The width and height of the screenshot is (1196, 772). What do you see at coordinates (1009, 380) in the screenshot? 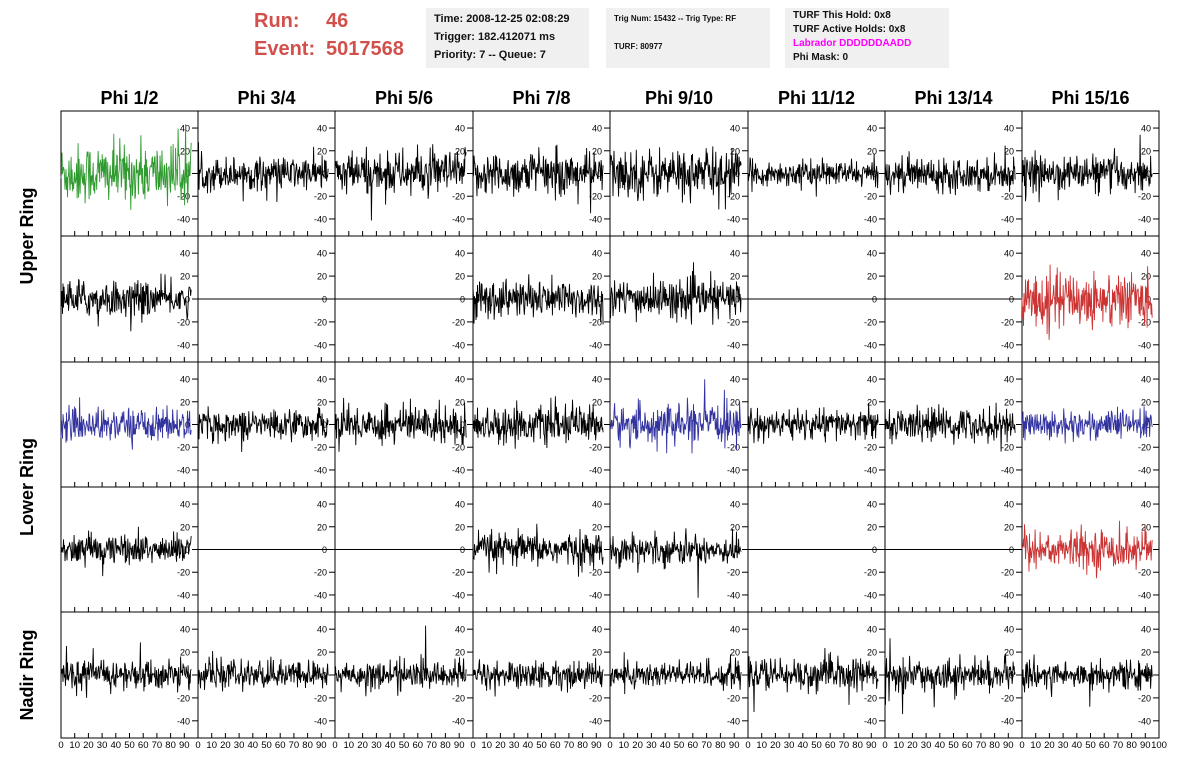
I see `y-tick-label-r3-c7-4: 40` at bounding box center [1009, 380].